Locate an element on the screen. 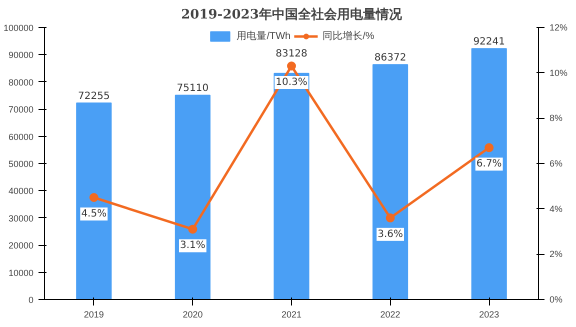 The width and height of the screenshot is (576, 327). data-label: 10.3% is located at coordinates (292, 82).